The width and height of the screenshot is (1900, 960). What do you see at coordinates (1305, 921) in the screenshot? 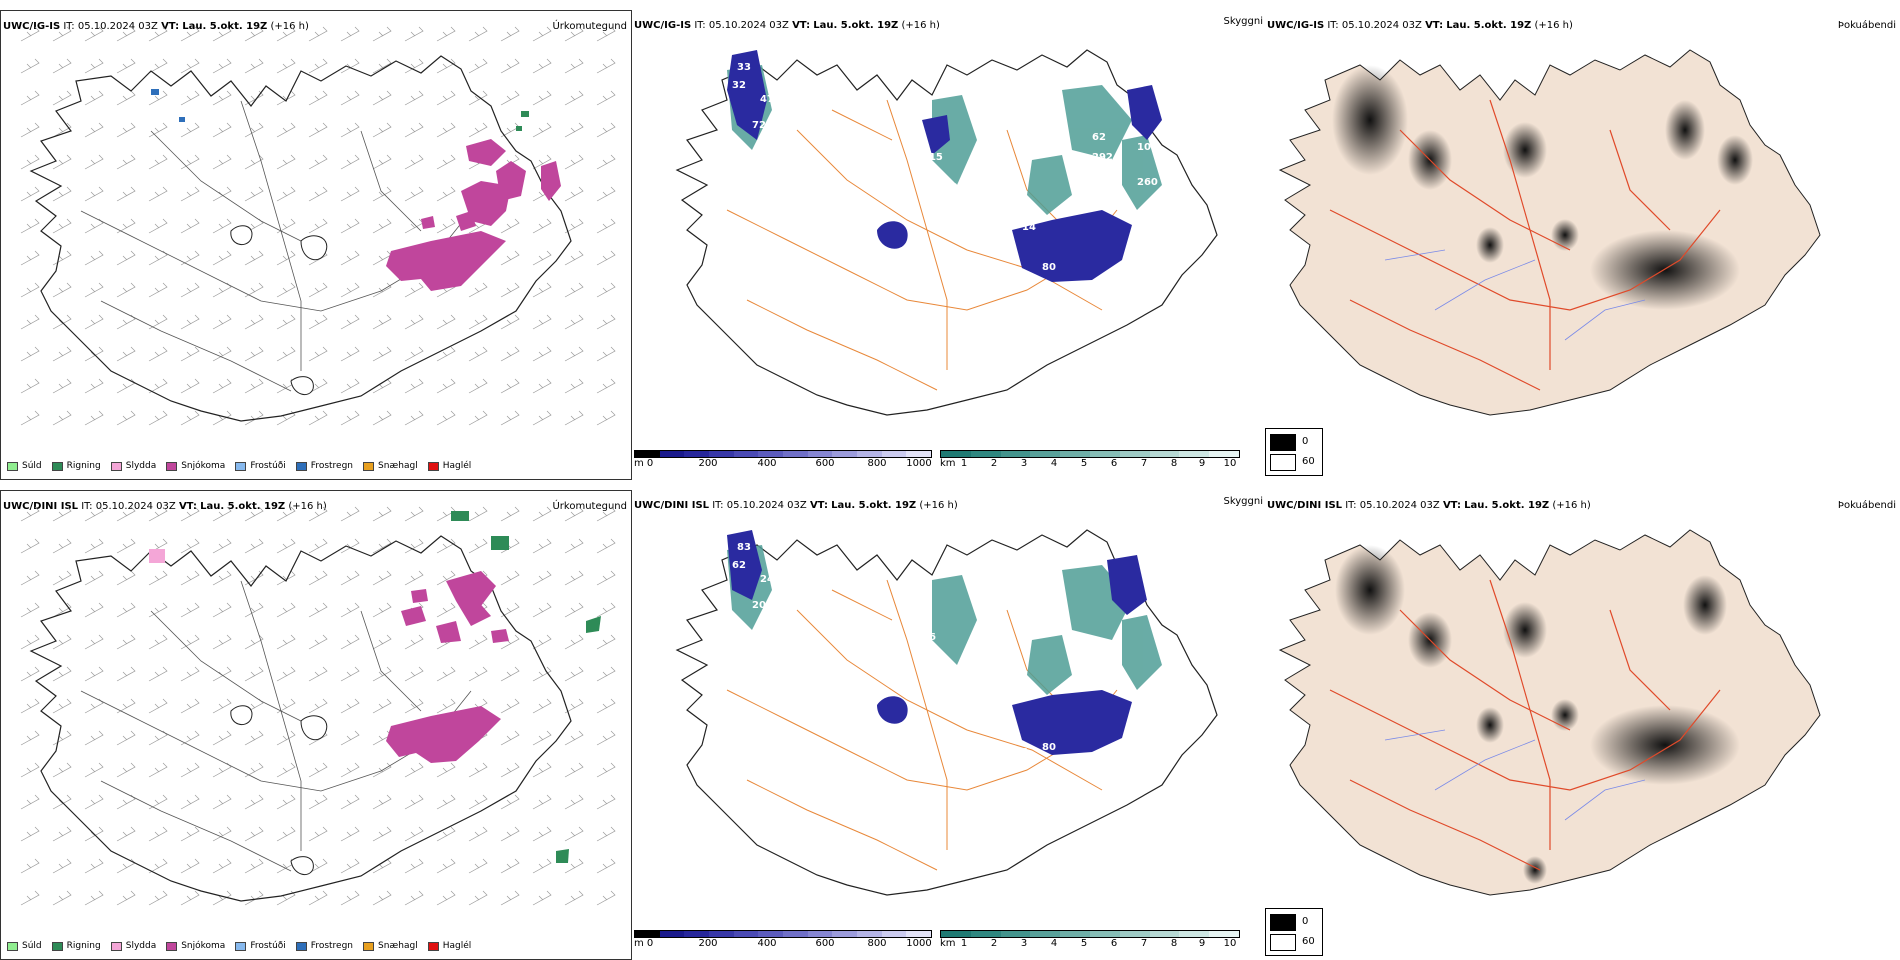
I see `fog-label-high: 0` at bounding box center [1305, 921].